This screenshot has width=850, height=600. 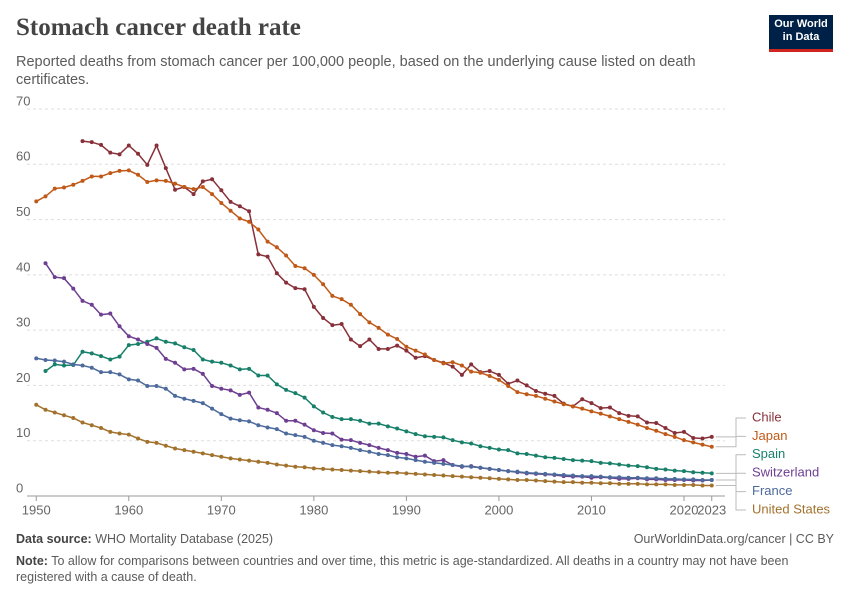 I want to click on source-label: Data source:, so click(x=54, y=539).